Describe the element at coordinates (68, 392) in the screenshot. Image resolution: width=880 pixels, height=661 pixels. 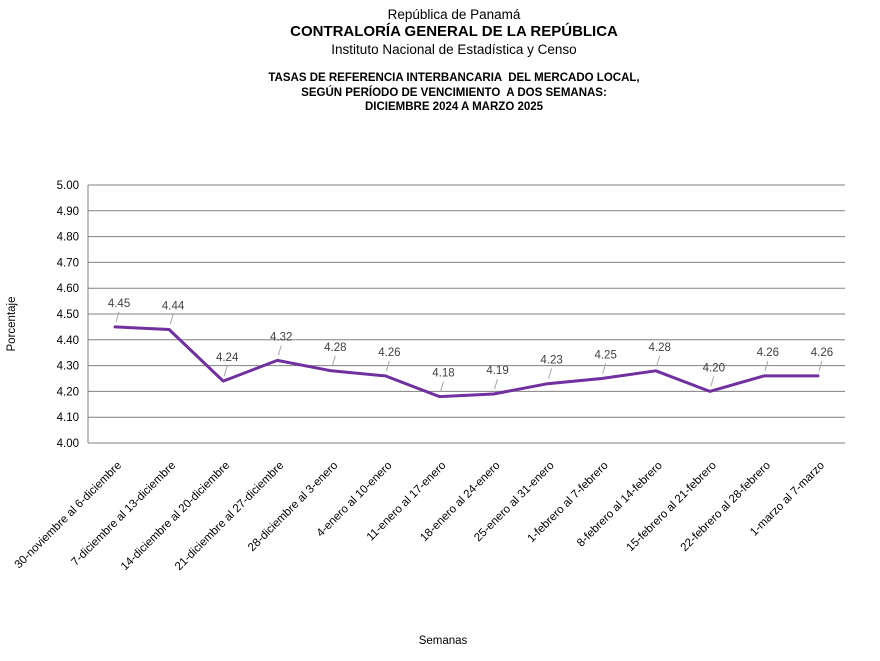
I see `y-tick-label: 4.20` at that location.